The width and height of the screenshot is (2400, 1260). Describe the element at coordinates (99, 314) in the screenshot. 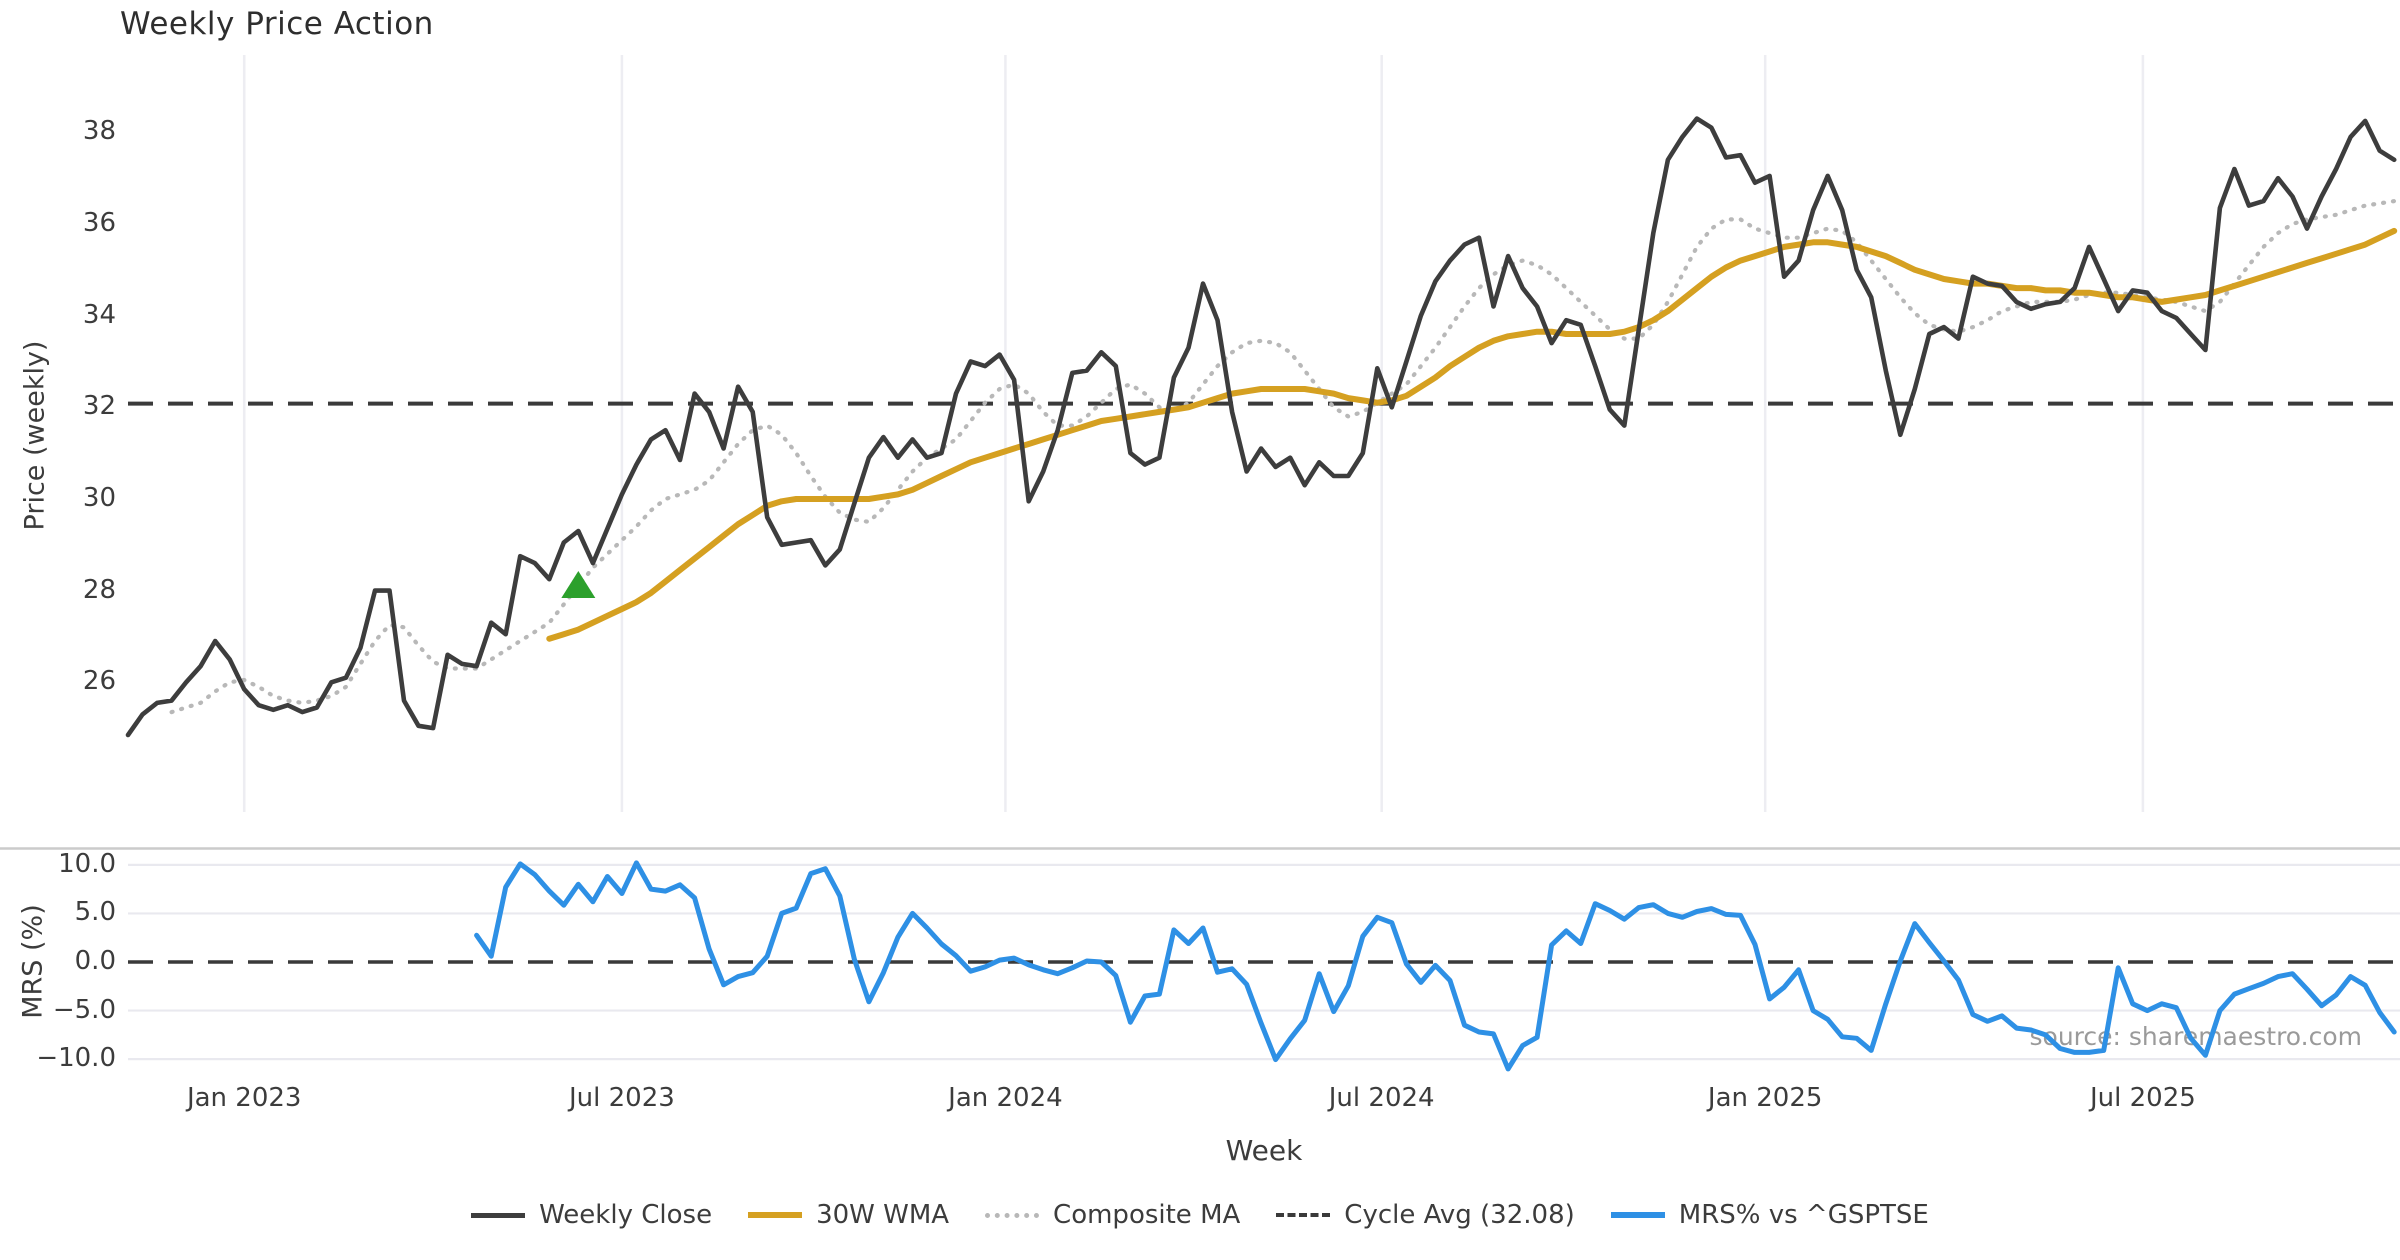

I see `price-ytick-label: 34` at that location.